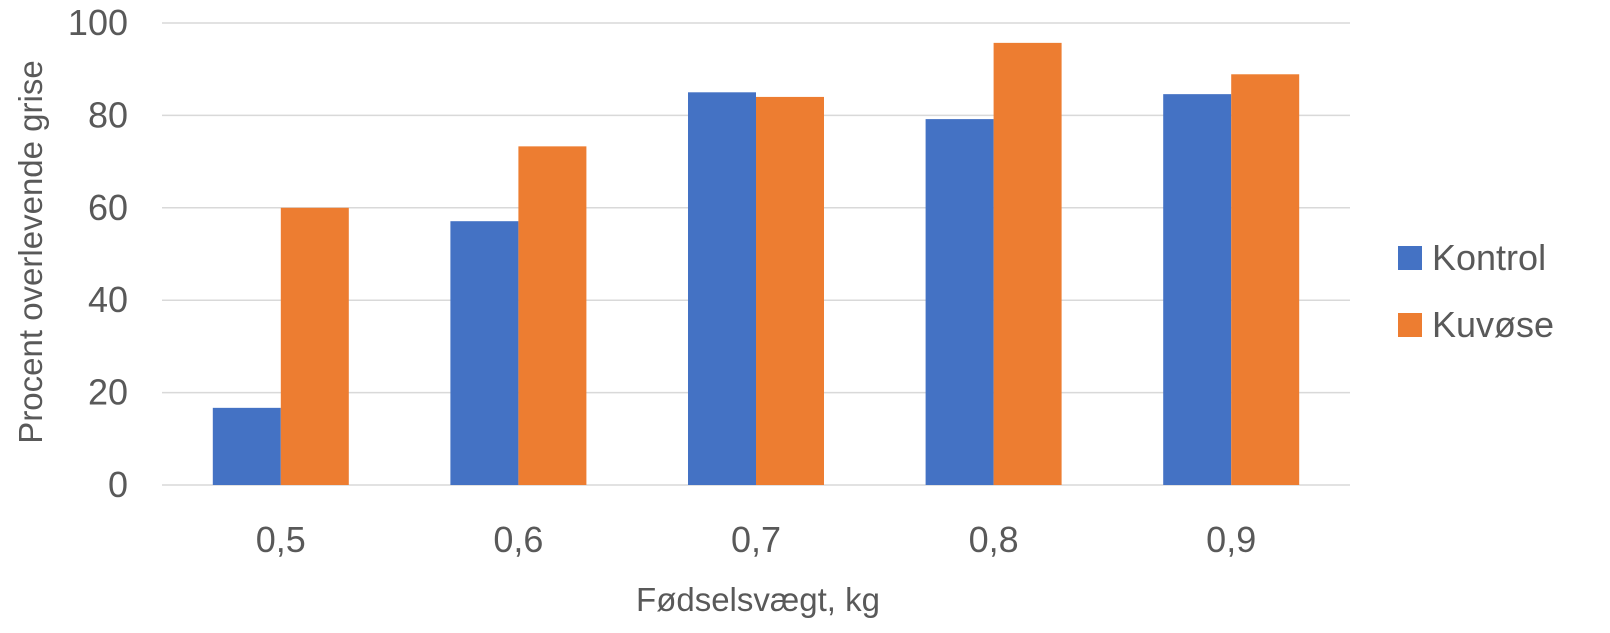 The image size is (1610, 633). Describe the element at coordinates (552, 315) in the screenshot. I see `bar-kuvøse-0-6` at that location.